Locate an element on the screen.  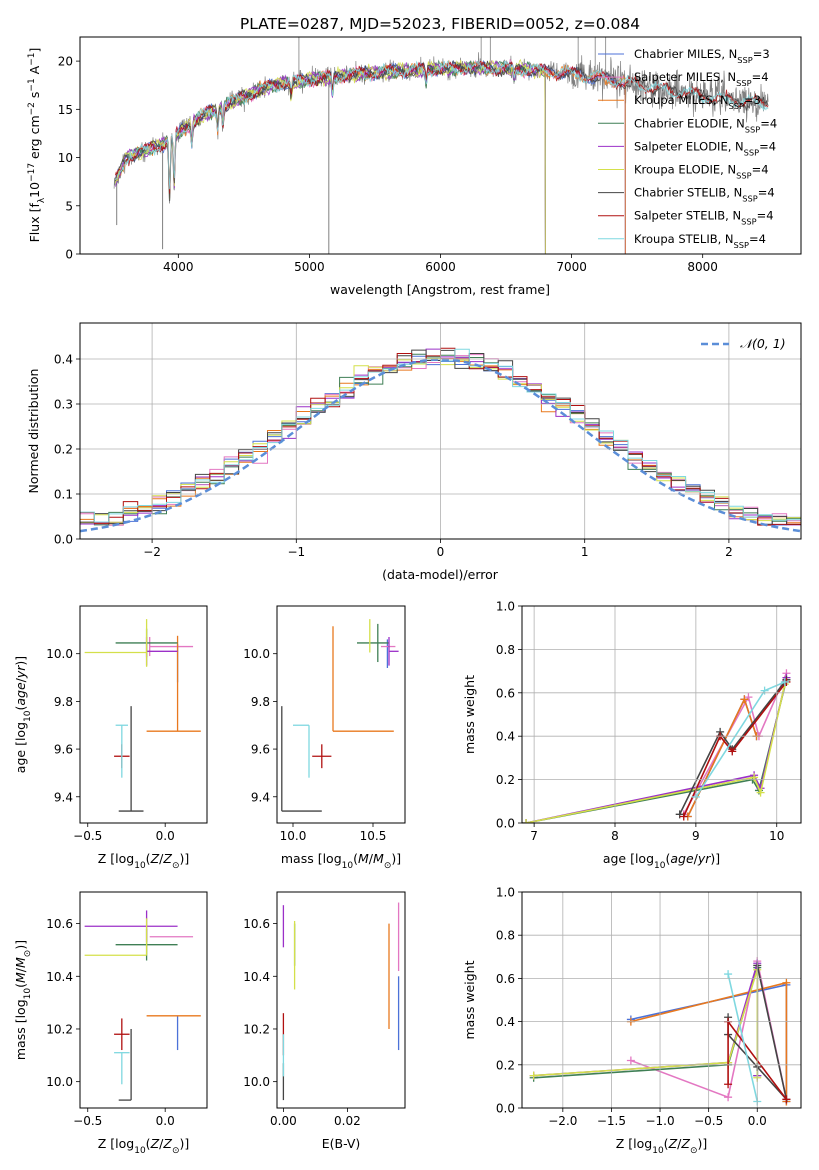
y-axis-label: Normed distribution is located at coordinates (33, 431).